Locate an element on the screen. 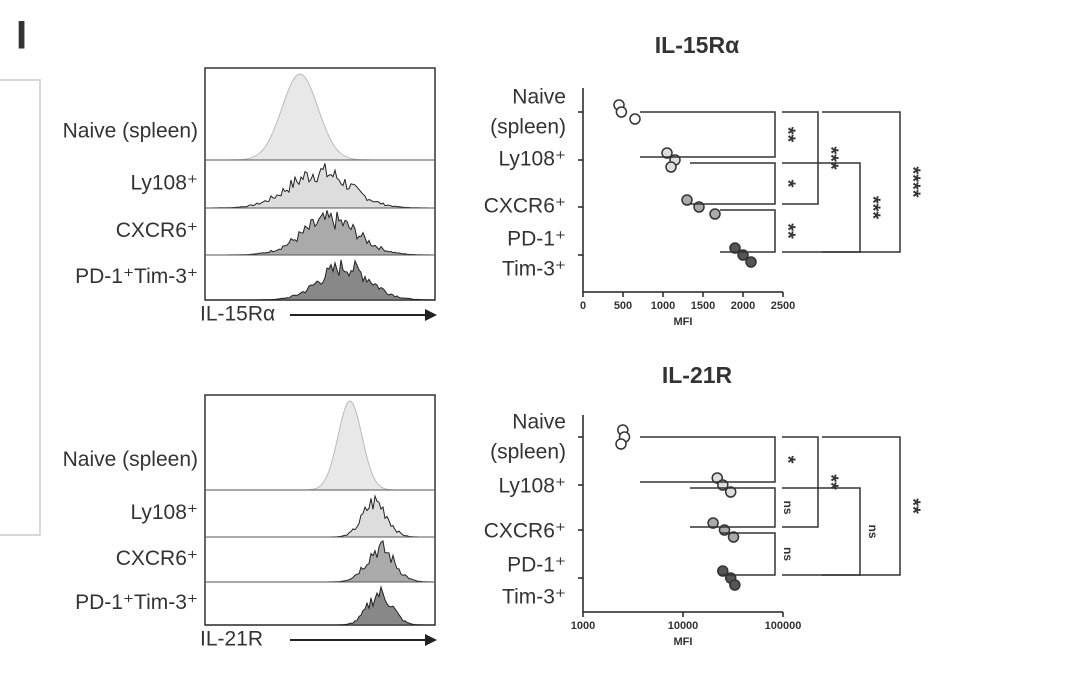  x-tick-label: 2500 is located at coordinates (783, 306).